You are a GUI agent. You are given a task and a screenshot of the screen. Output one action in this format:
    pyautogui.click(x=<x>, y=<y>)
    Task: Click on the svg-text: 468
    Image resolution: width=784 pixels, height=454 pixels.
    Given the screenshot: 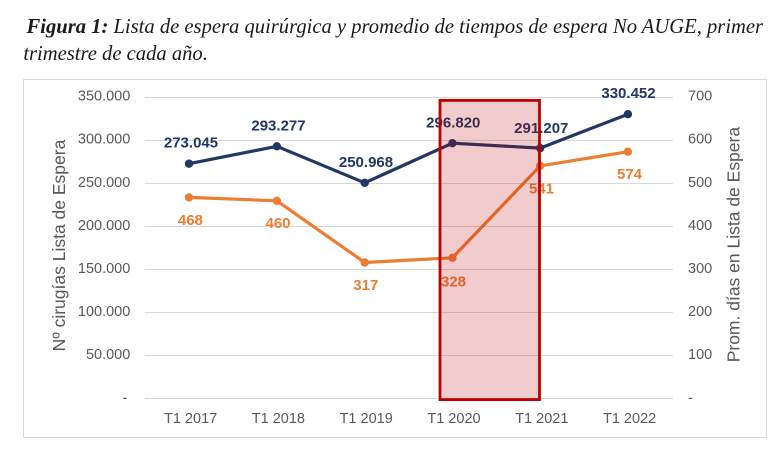 What is the action you would take?
    pyautogui.click(x=190, y=220)
    